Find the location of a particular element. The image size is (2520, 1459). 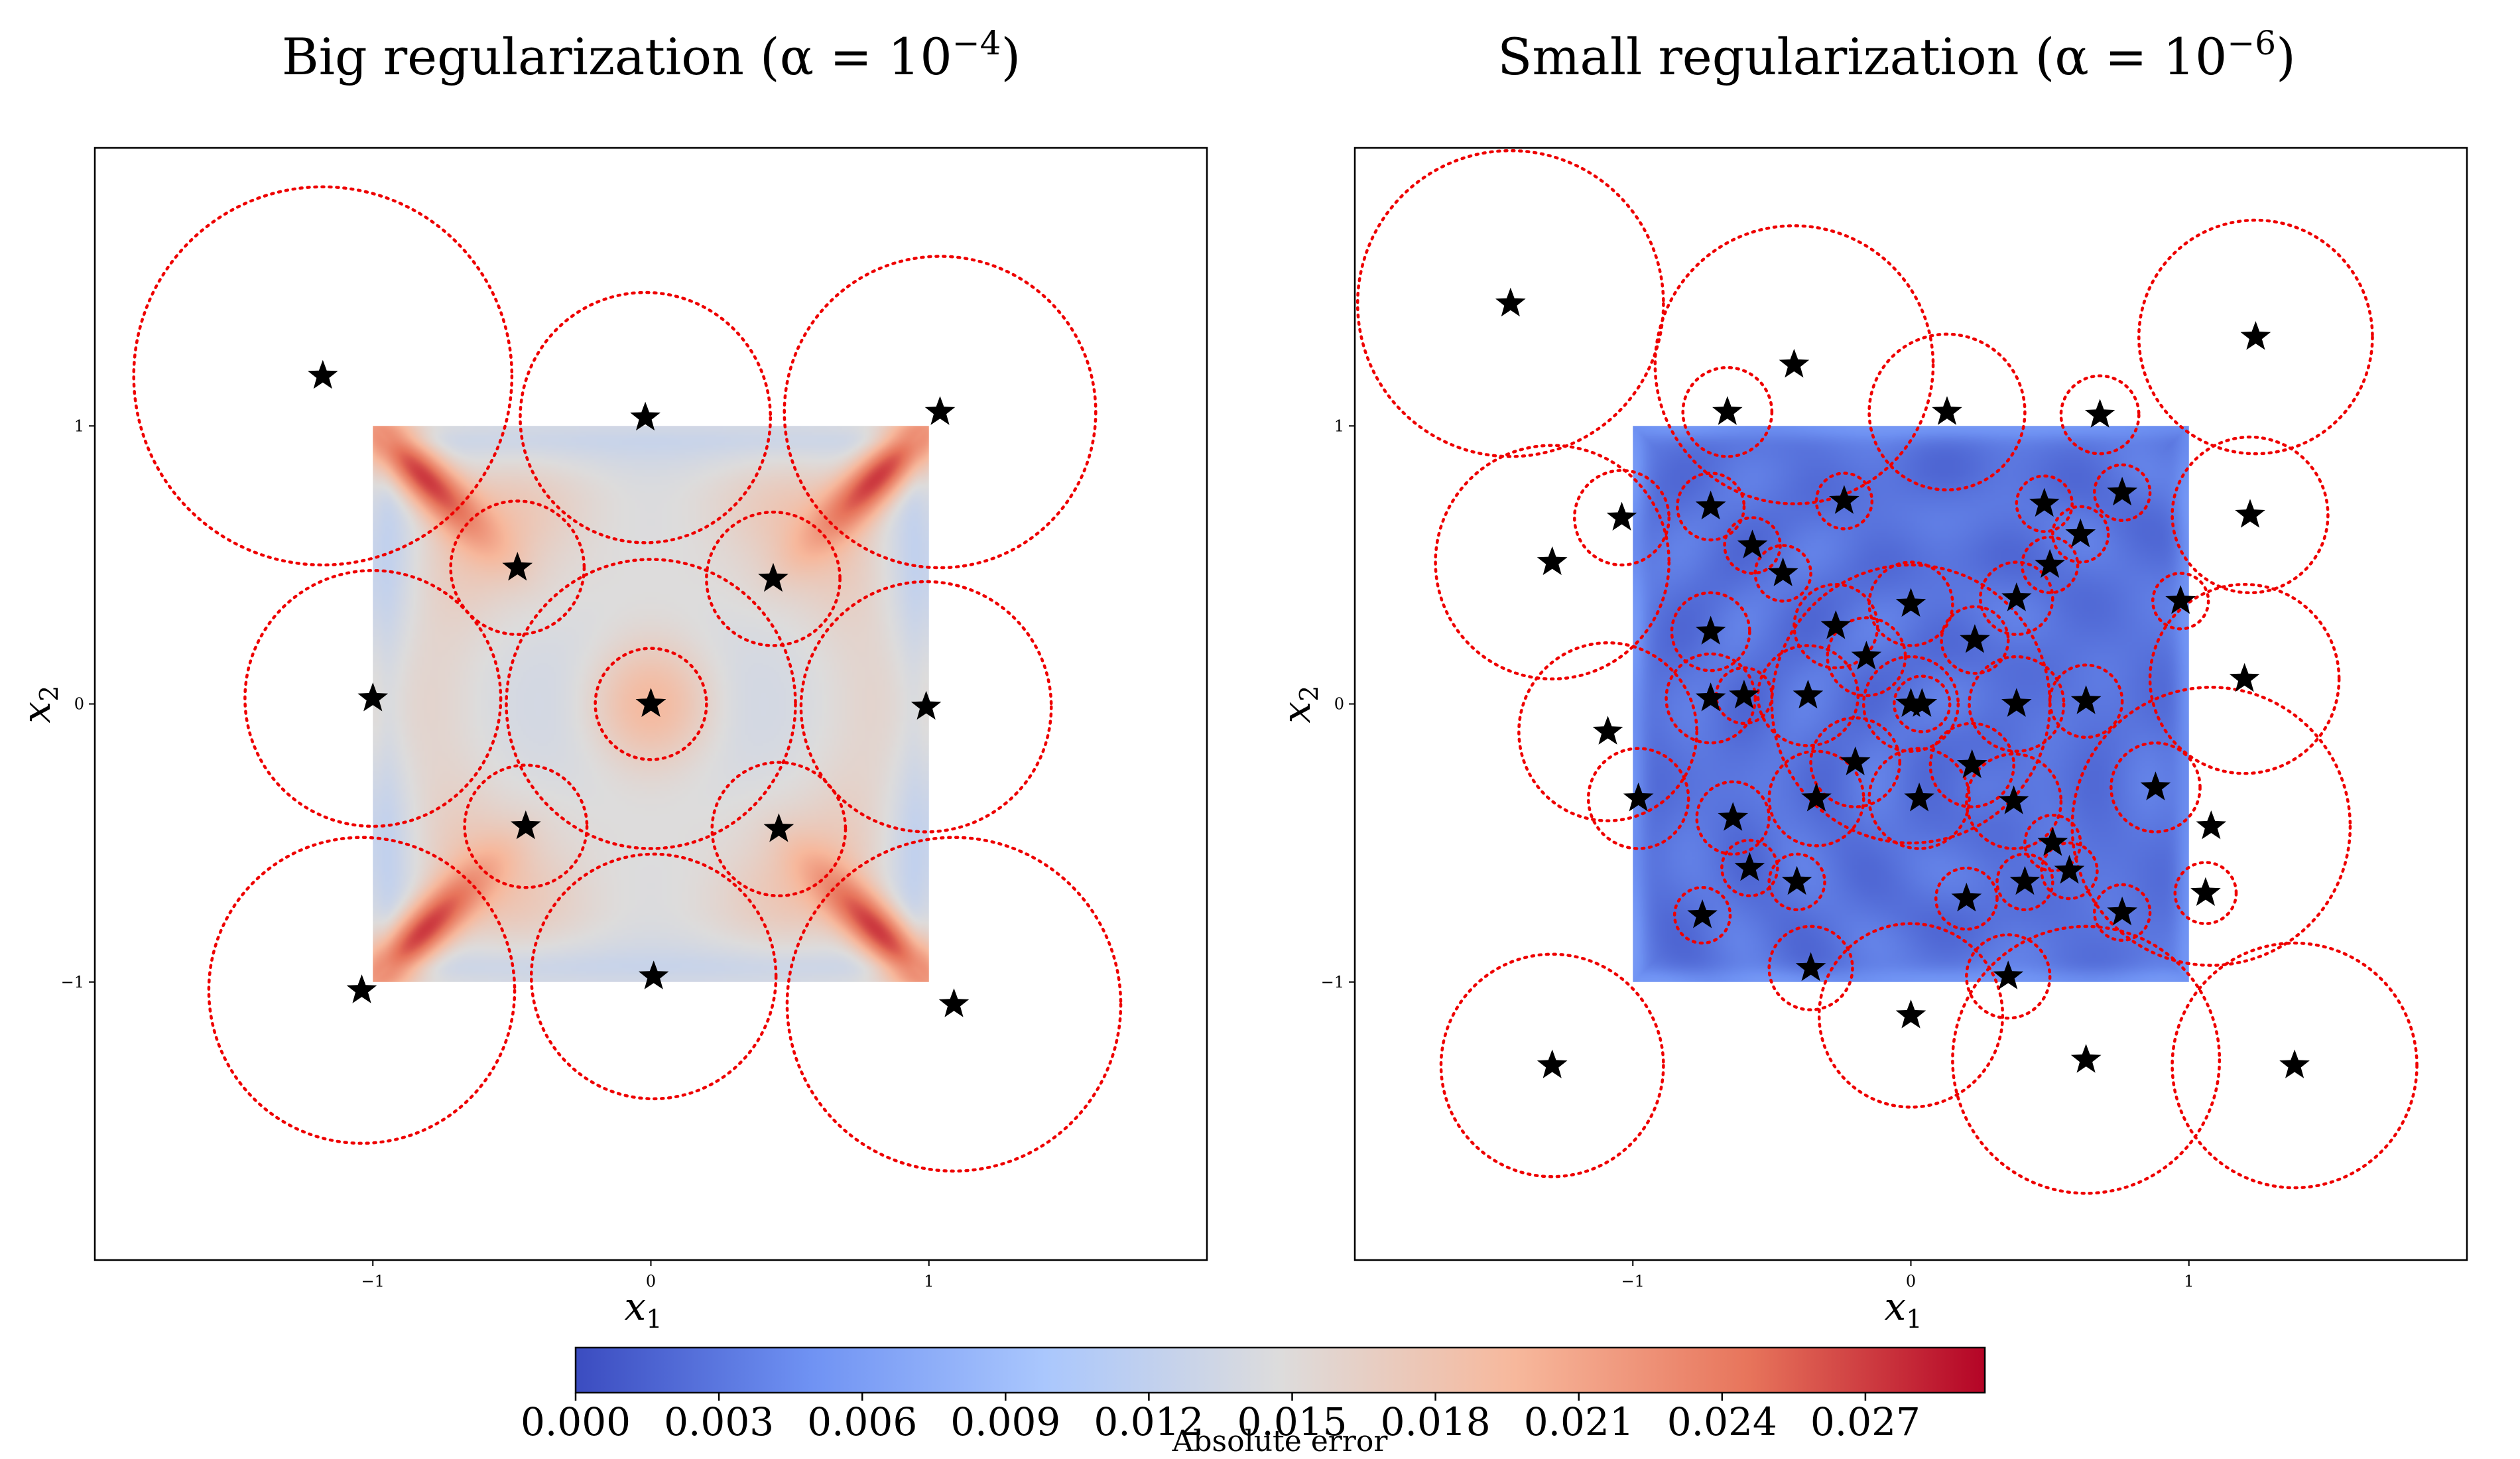

colorbar-tick-label: 0.027 is located at coordinates (1865, 1421).